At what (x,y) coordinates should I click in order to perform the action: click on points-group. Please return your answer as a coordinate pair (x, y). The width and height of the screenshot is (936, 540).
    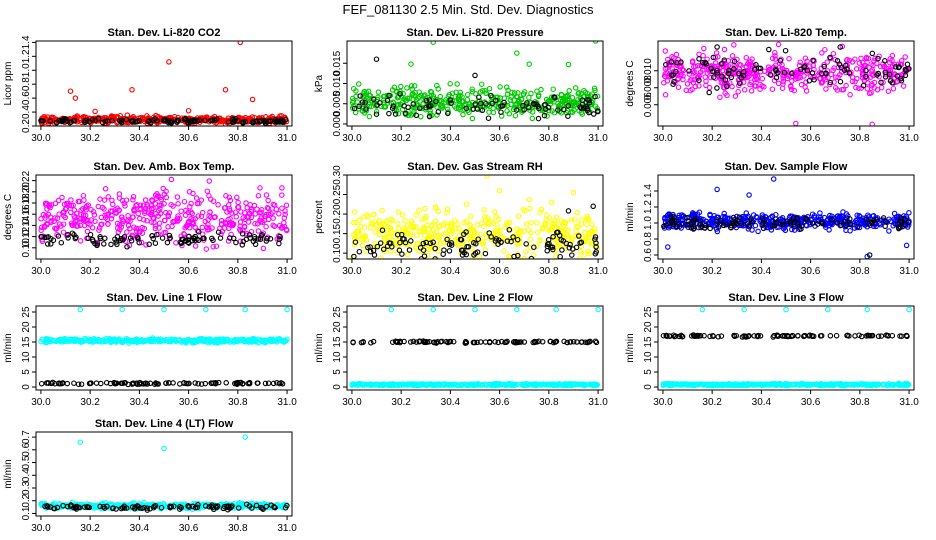
    Looking at the image, I should click on (475, 347).